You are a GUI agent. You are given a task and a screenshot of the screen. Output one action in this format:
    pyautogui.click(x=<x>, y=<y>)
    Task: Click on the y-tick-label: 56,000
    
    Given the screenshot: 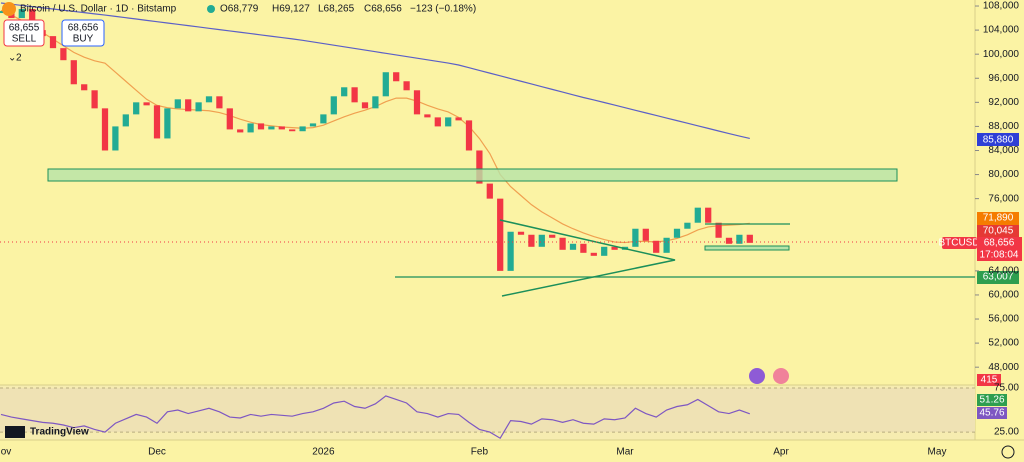 What is the action you would take?
    pyautogui.click(x=1003, y=319)
    